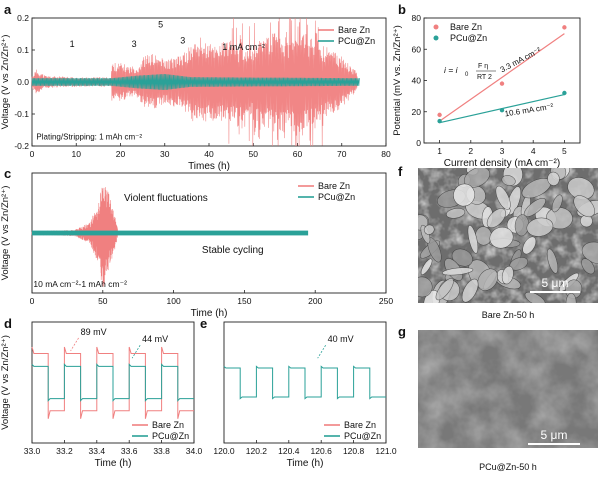 Image resolution: width=605 pixels, height=480 pixels. What do you see at coordinates (170, 233) in the screenshot?
I see `series-band-c-pcu-zn` at bounding box center [170, 233].